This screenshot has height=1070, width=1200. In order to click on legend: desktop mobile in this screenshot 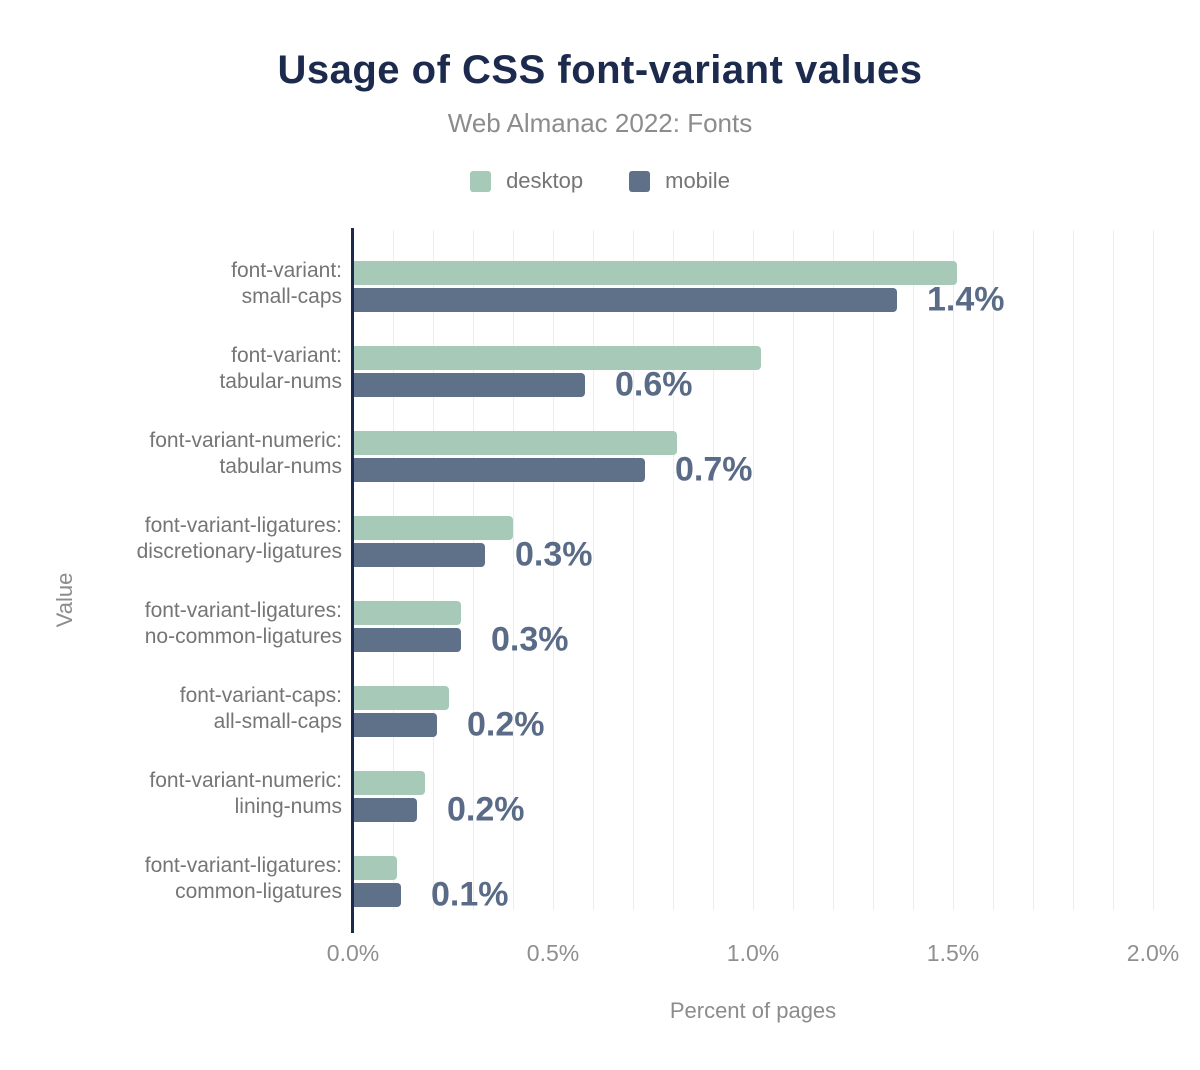, I will do `click(600, 181)`.